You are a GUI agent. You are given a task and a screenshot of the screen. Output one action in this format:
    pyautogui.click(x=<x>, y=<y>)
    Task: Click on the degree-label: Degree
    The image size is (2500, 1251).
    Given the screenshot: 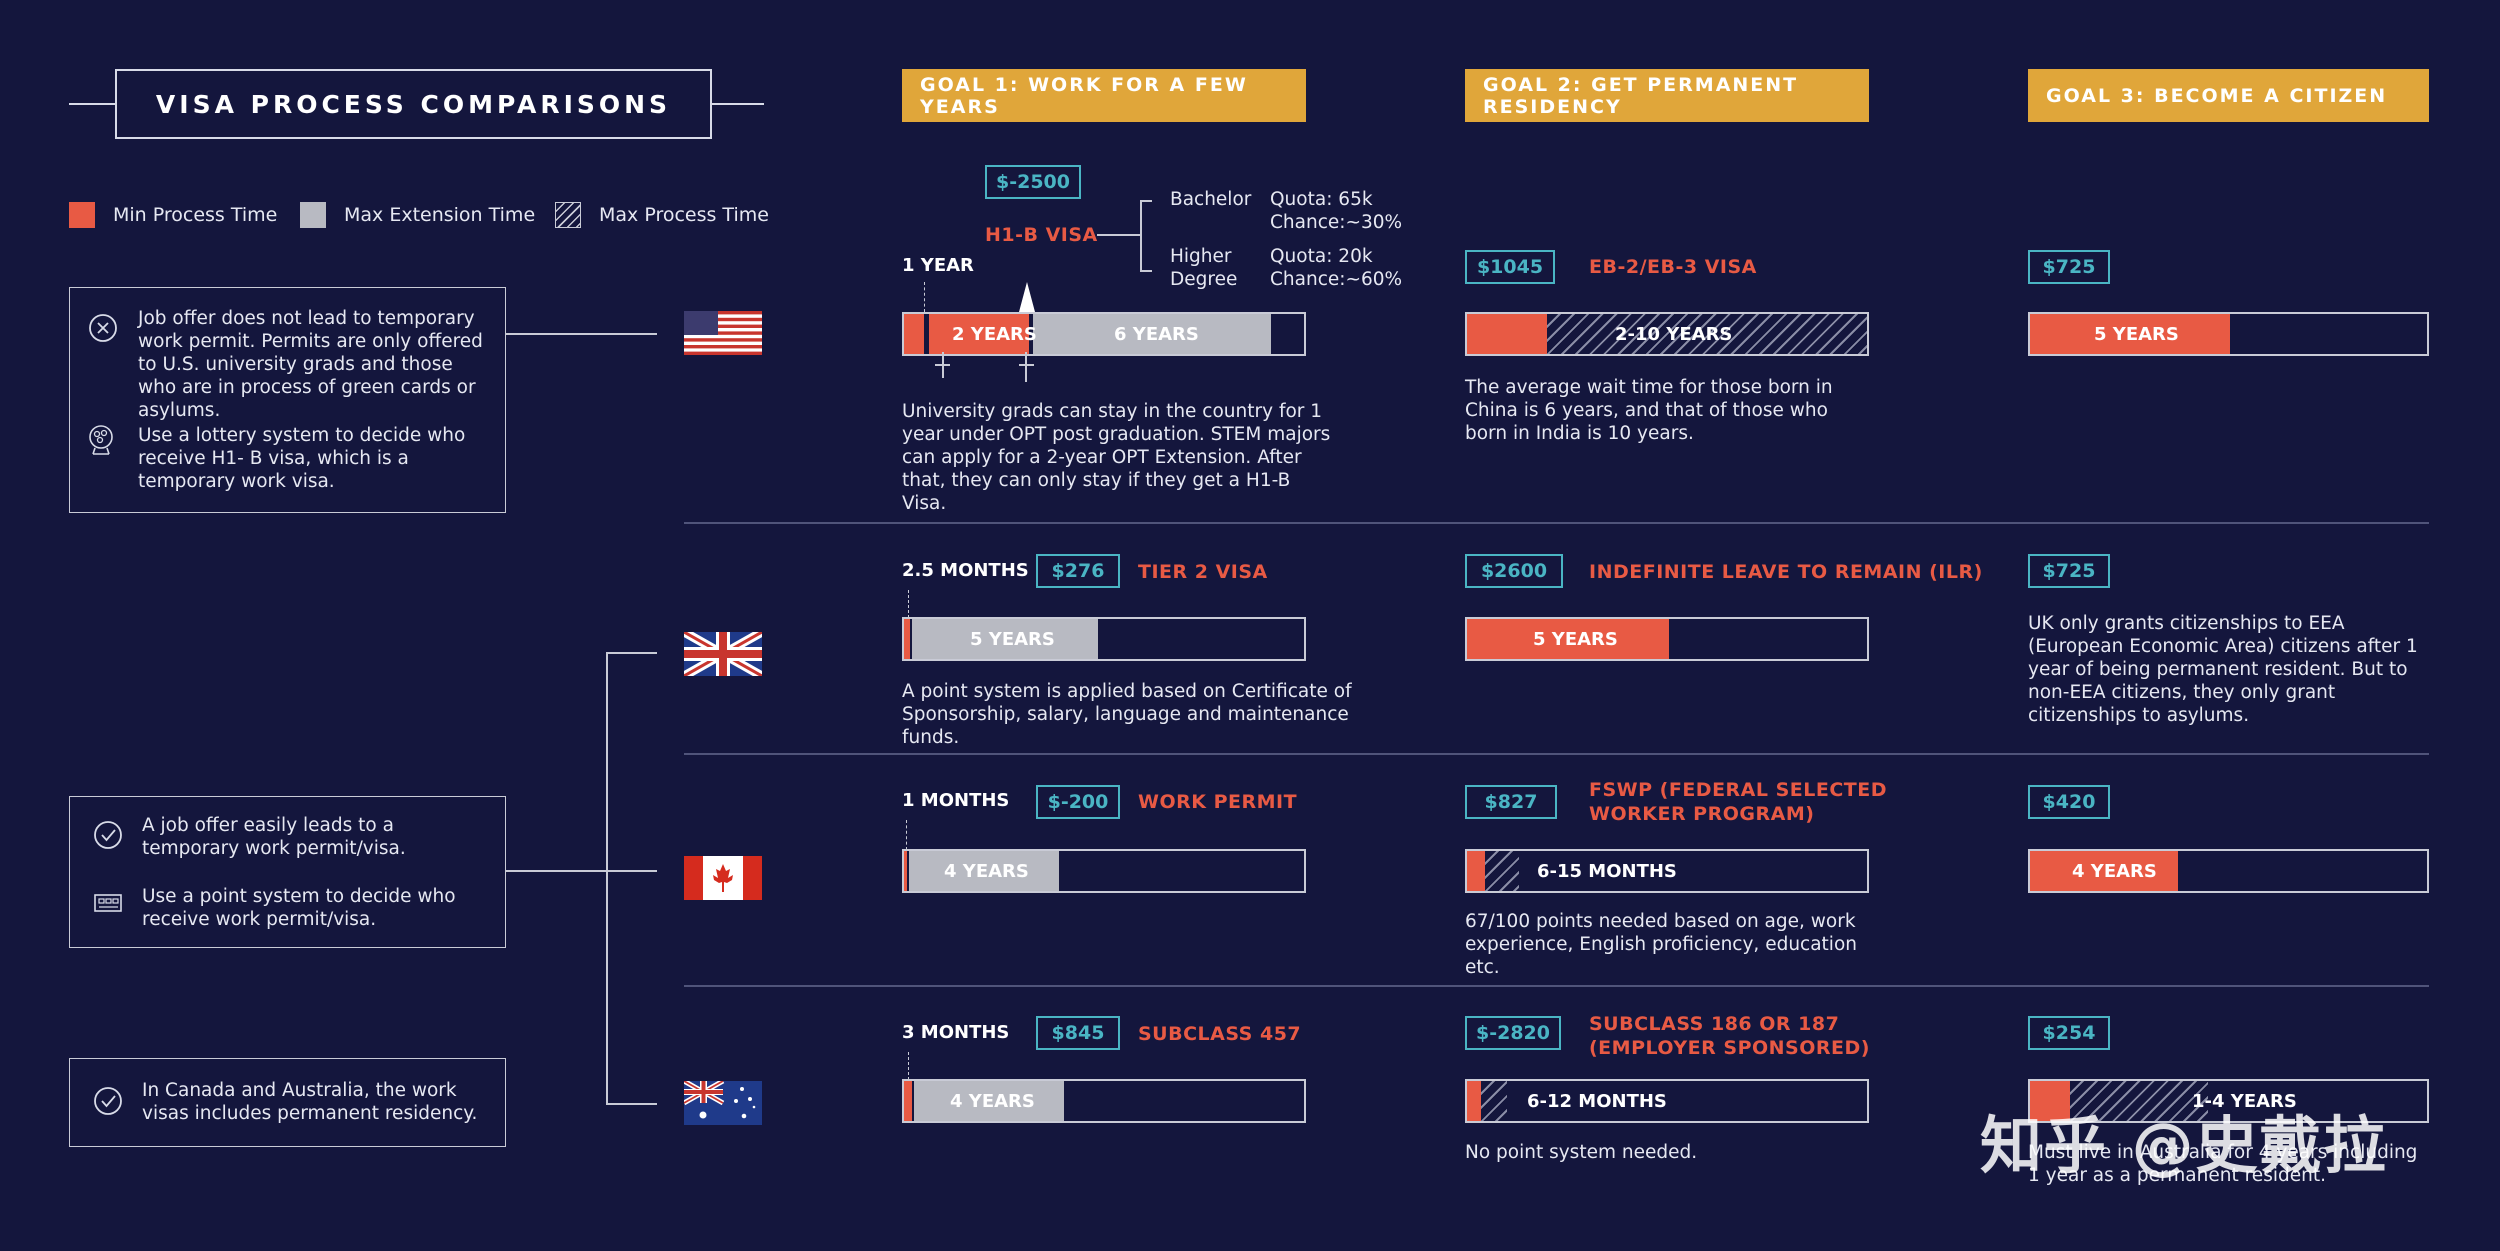 What is the action you would take?
    pyautogui.click(x=1204, y=279)
    